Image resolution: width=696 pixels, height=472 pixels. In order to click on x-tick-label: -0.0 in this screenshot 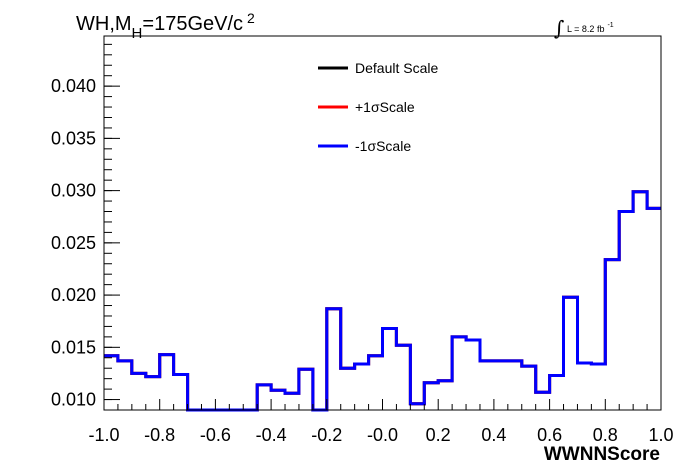, I will do `click(382, 435)`.